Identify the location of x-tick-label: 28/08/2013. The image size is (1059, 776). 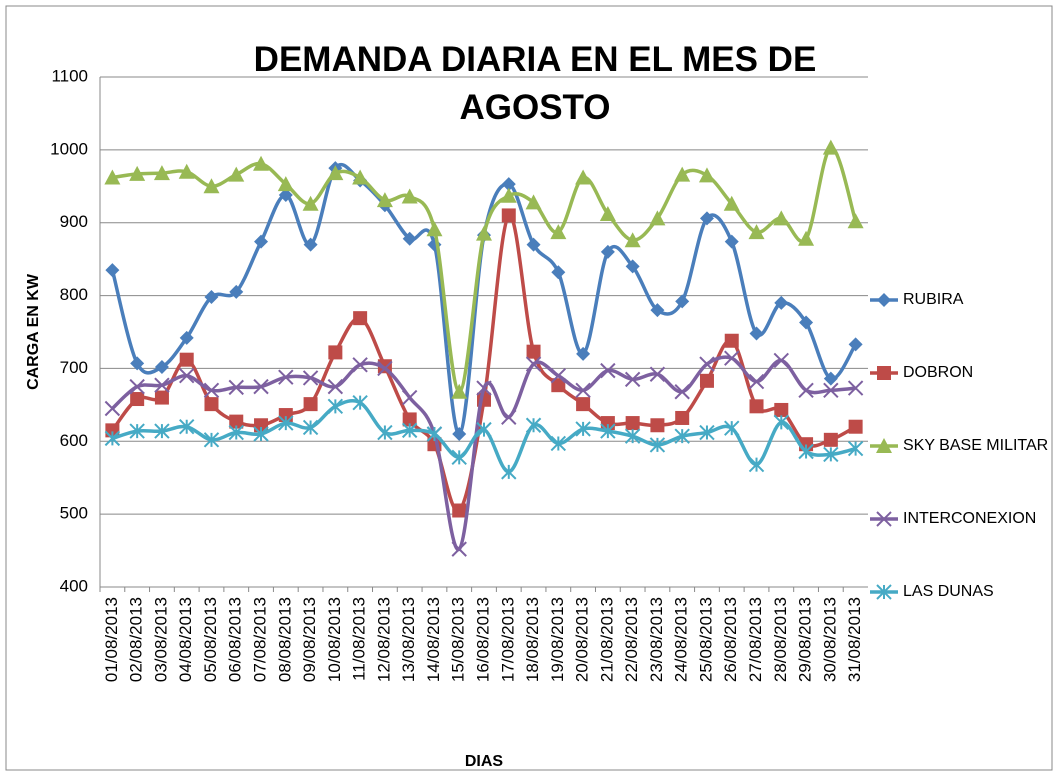
(780, 639).